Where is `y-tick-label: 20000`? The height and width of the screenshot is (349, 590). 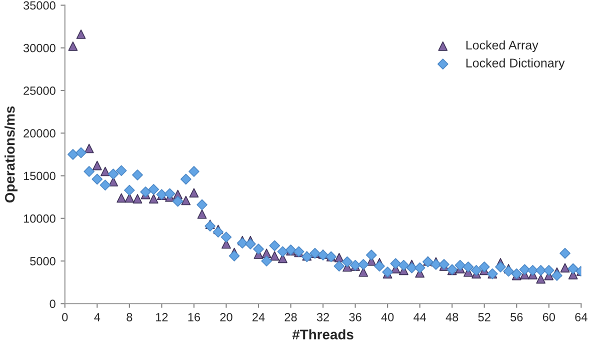
y-tick-label: 20000 is located at coordinates (40, 133).